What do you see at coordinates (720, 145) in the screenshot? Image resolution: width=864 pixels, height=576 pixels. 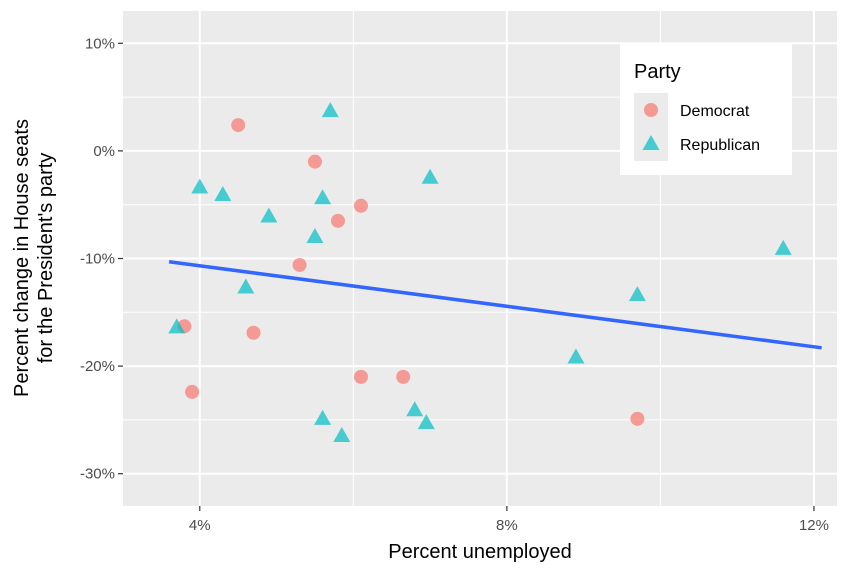 I see `legend-label-republican: Republican` at bounding box center [720, 145].